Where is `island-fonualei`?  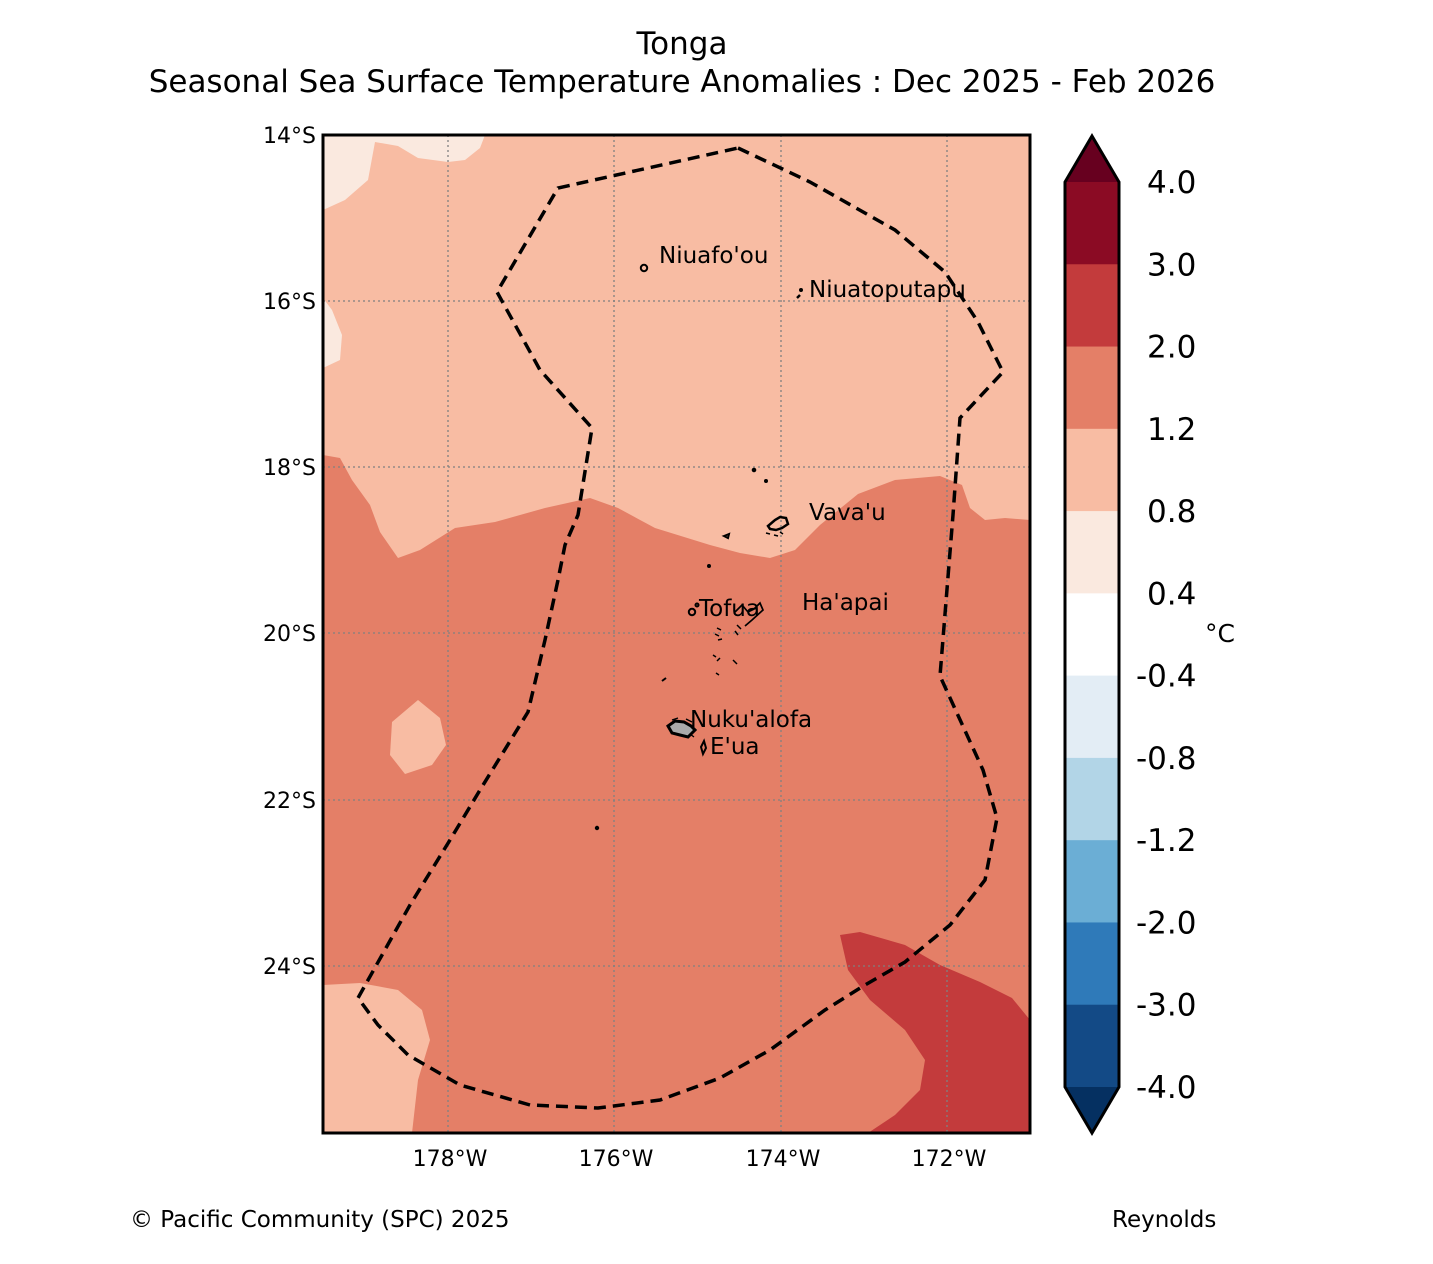 island-fonualei is located at coordinates (766, 481).